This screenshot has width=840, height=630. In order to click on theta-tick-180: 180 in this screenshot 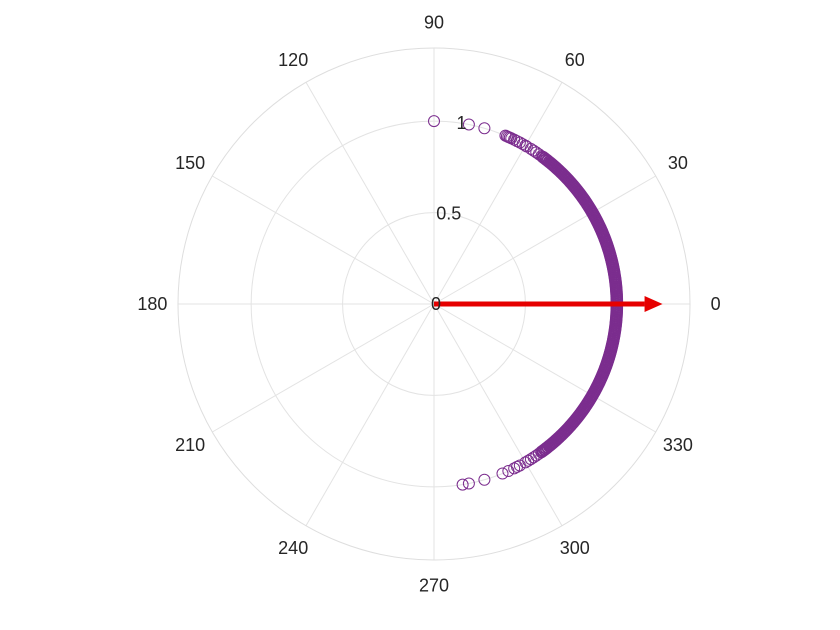, I will do `click(152, 304)`.